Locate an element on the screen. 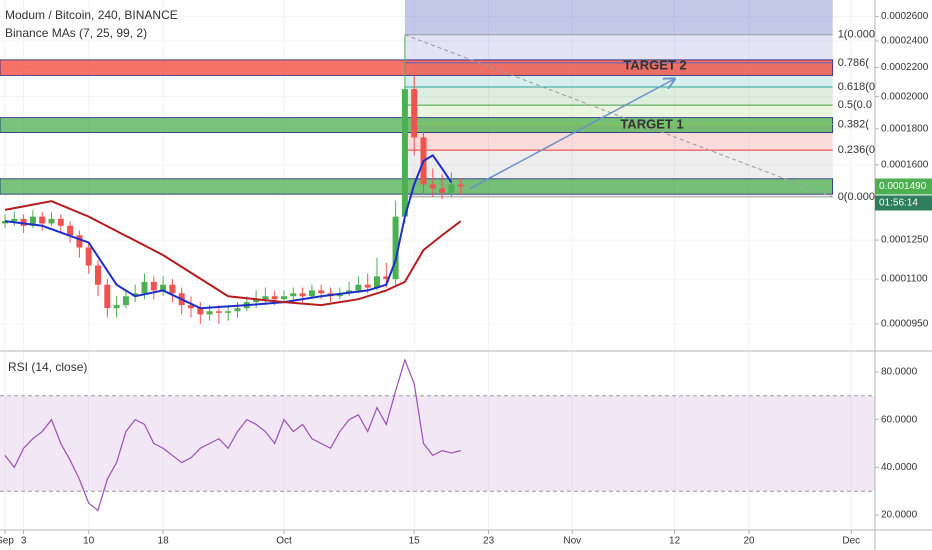  y-tick-label: 0.0001250 is located at coordinates (905, 240).